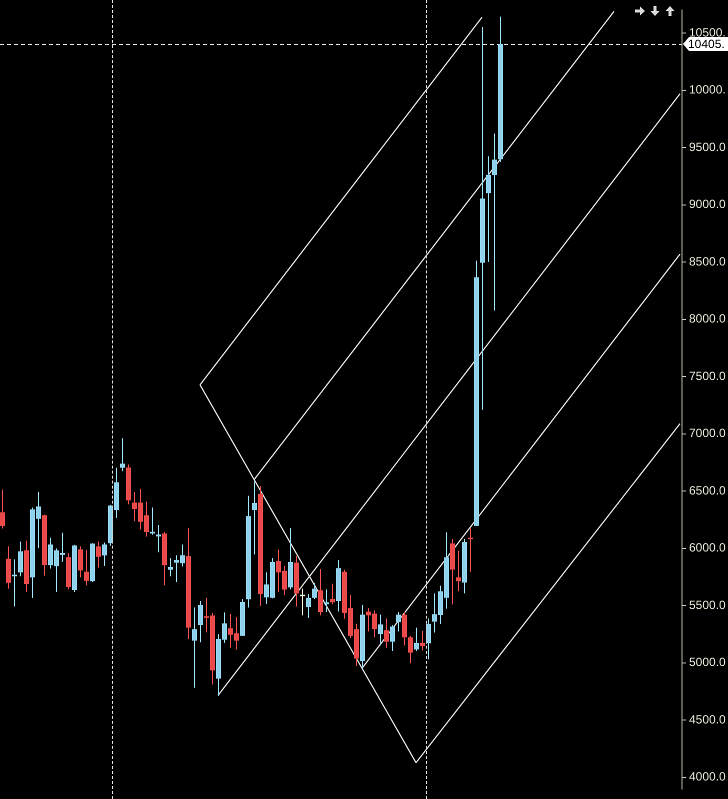 The image size is (728, 799). Describe the element at coordinates (707, 547) in the screenshot. I see `y-tick-label: 6000.0` at that location.